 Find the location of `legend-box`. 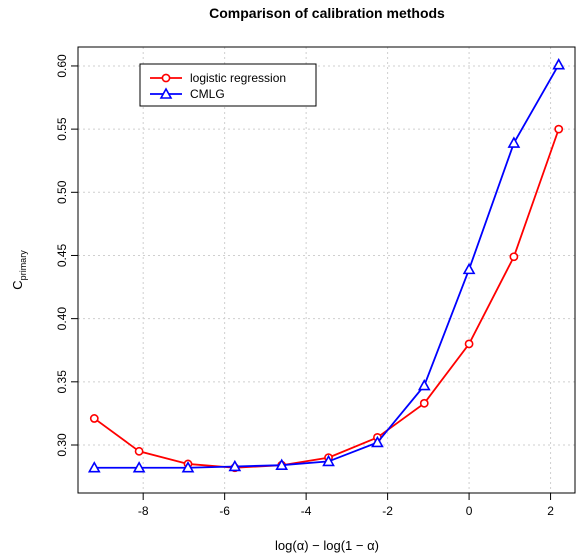

legend-box is located at coordinates (228, 85).